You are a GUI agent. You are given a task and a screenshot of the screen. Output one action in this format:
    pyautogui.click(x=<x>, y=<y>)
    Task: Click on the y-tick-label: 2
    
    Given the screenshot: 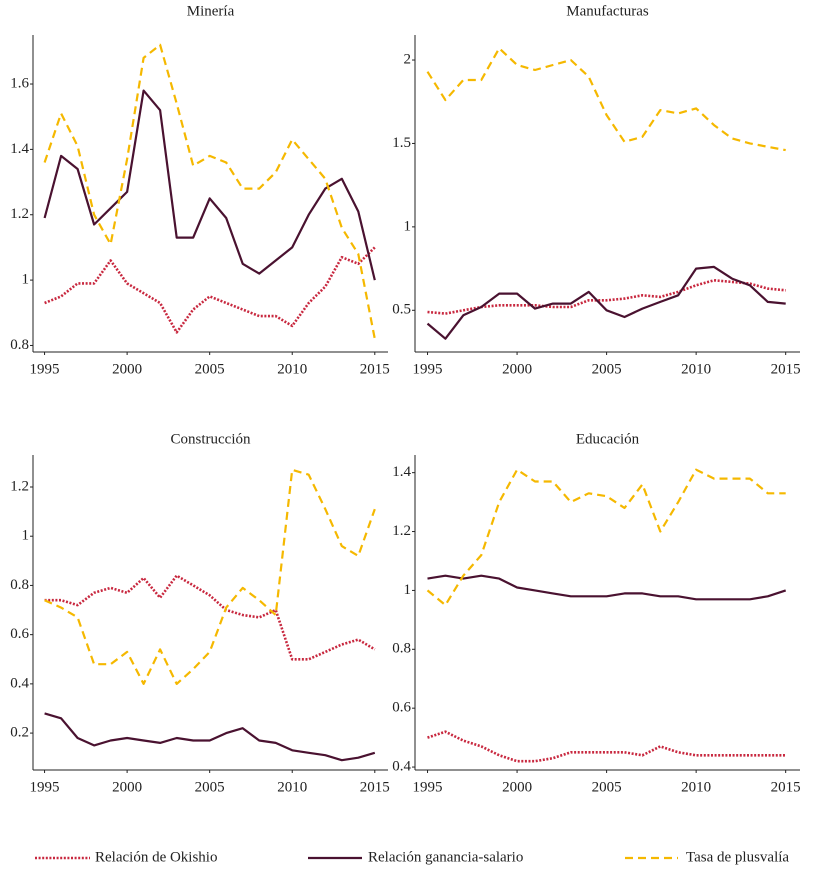 What is the action you would take?
    pyautogui.click(x=408, y=59)
    